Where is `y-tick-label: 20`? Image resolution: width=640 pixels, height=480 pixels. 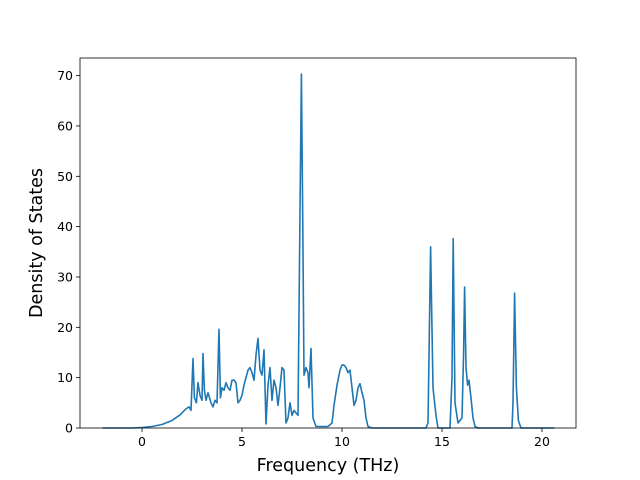
y-tick-label: 20 is located at coordinates (65, 327).